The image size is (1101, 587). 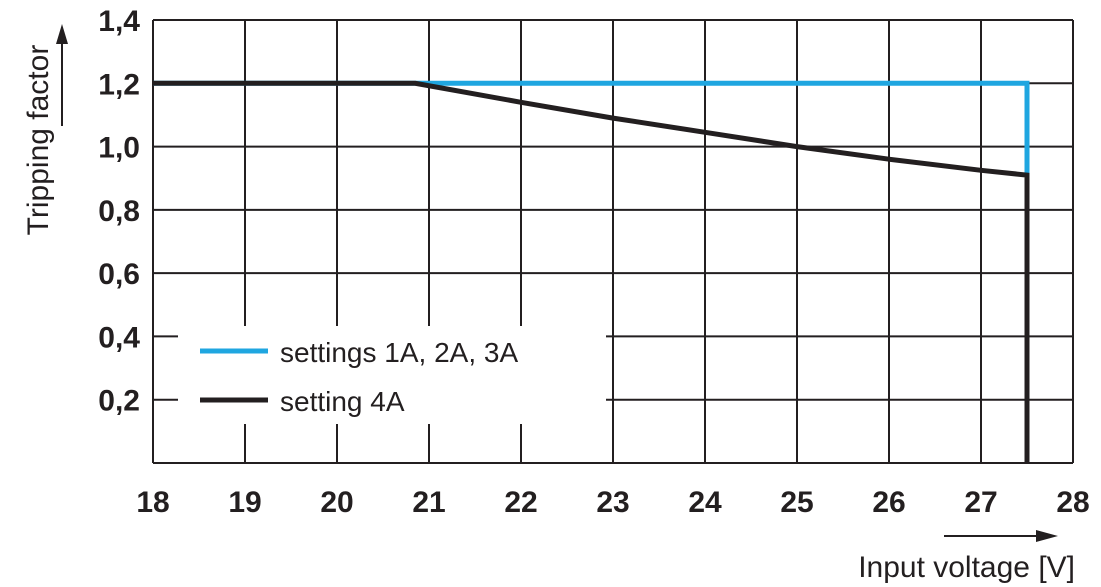 I want to click on y-tick-label: 0,6, so click(x=119, y=274).